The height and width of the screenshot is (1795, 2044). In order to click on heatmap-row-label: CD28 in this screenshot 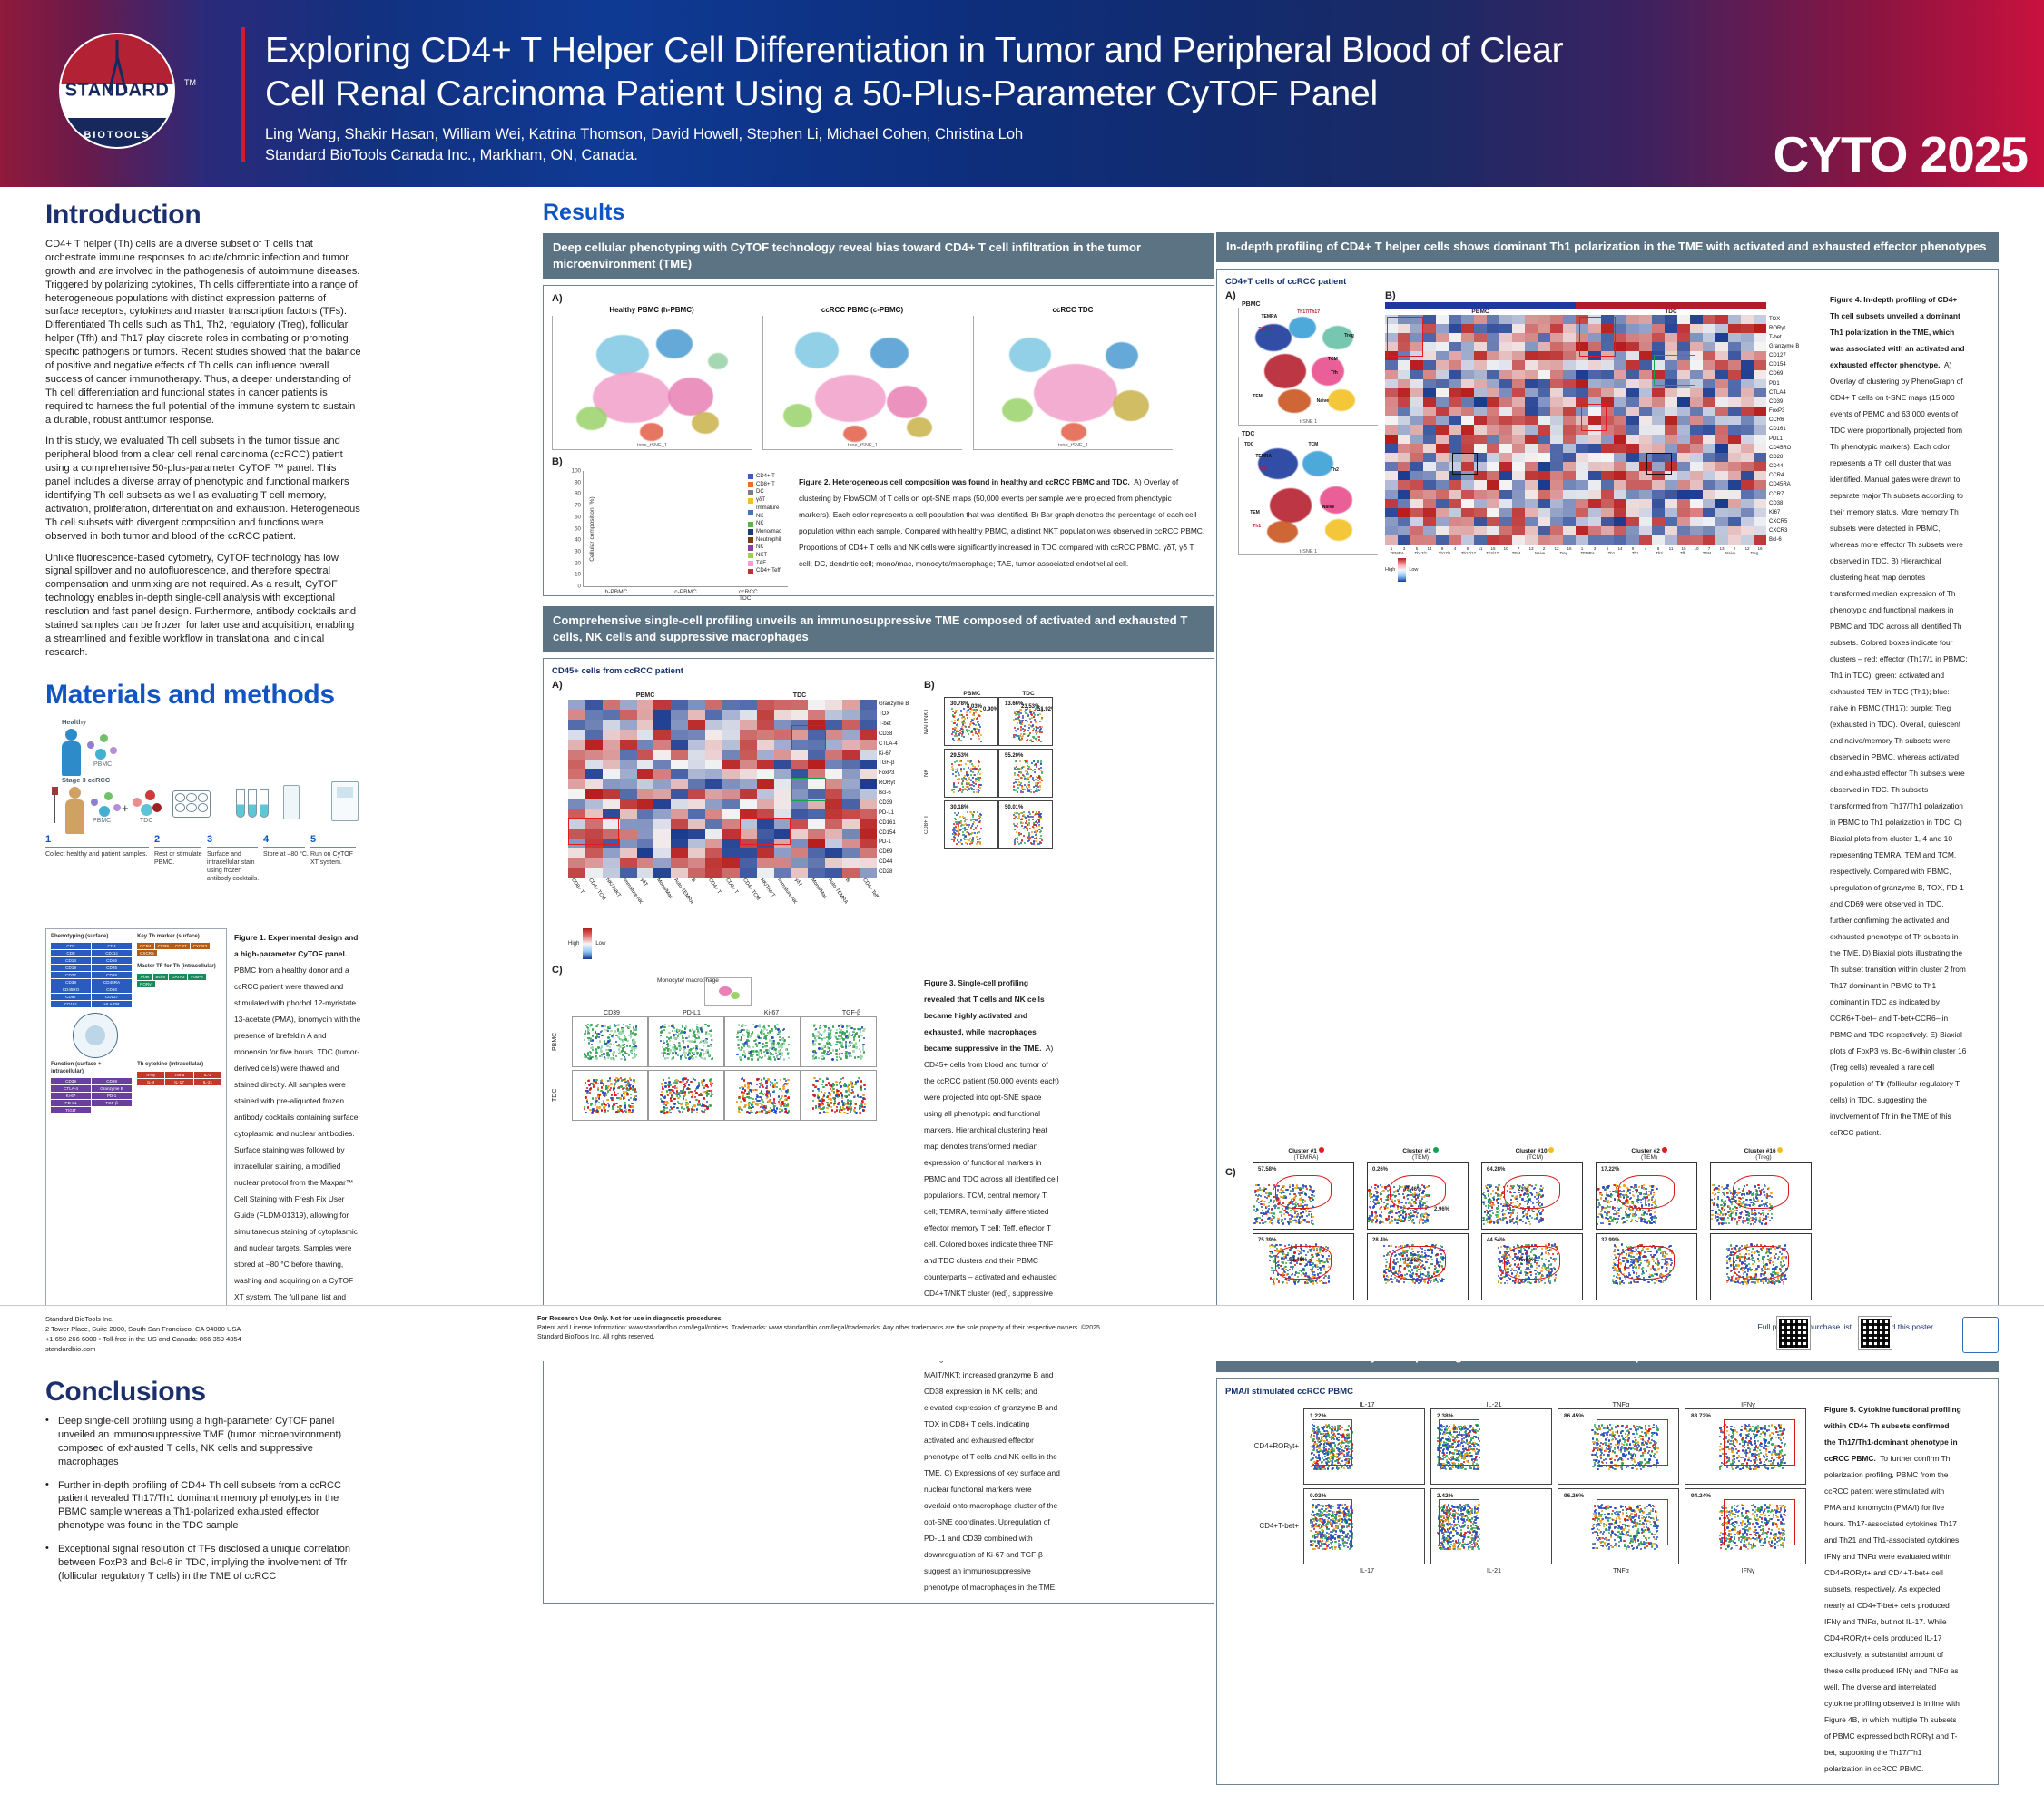, I will do `click(1776, 457)`.